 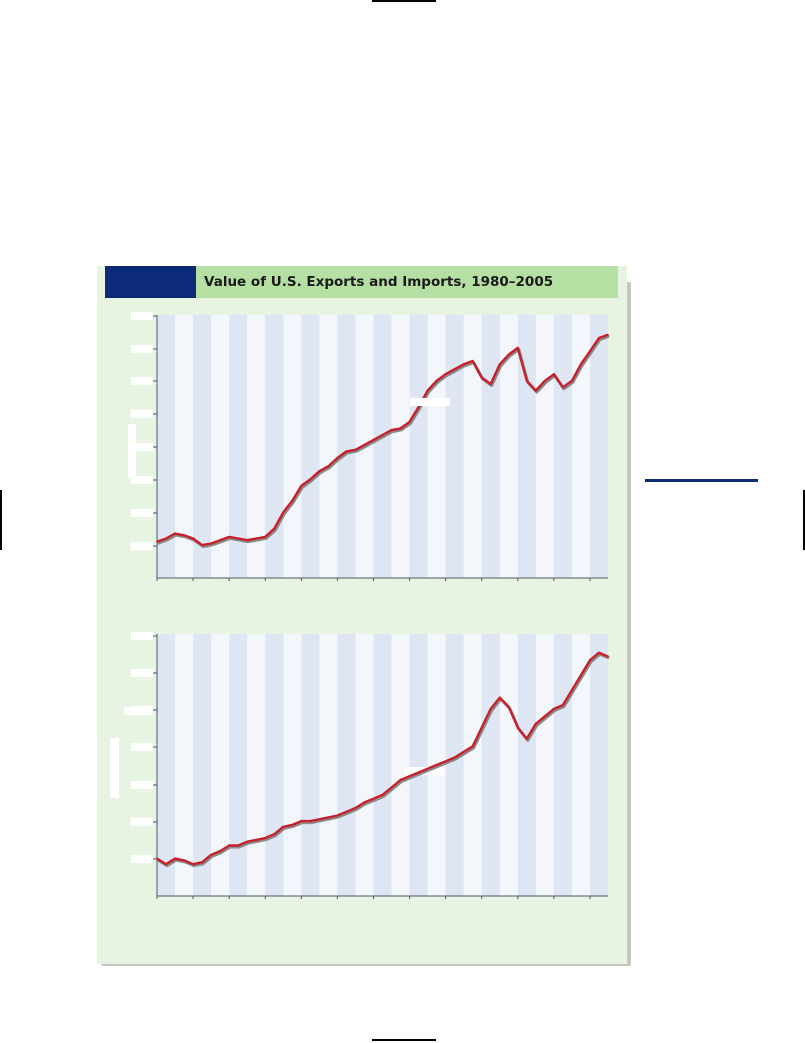 I want to click on chart-2-series-1-shadow, so click(x=383, y=760).